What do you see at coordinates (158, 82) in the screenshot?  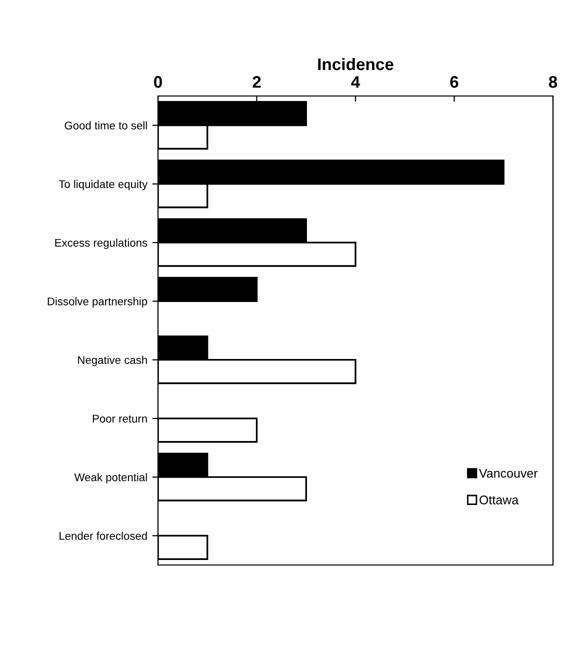 I see `x-tick-label: 0` at bounding box center [158, 82].